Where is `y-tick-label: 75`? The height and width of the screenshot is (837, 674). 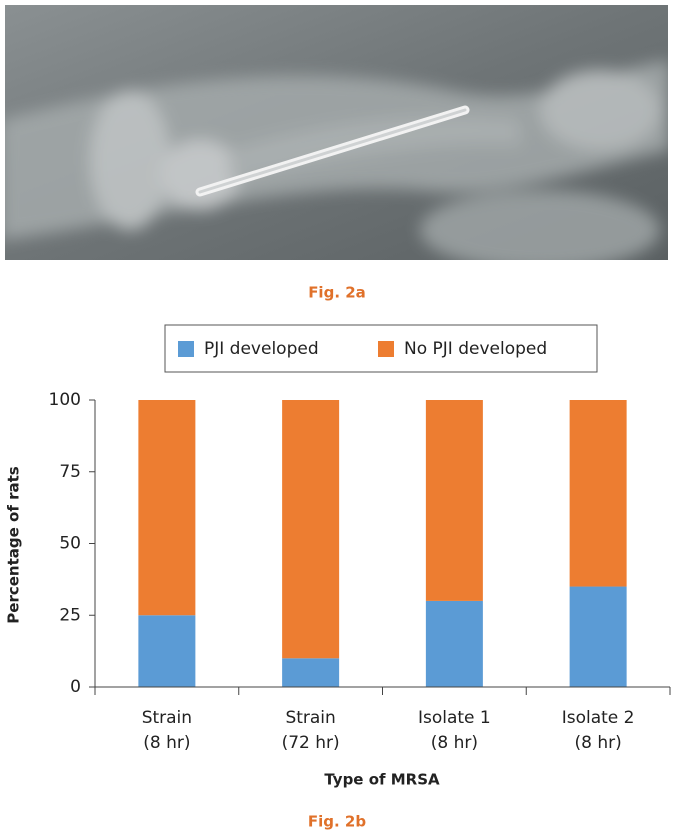
y-tick-label: 75 is located at coordinates (70, 472).